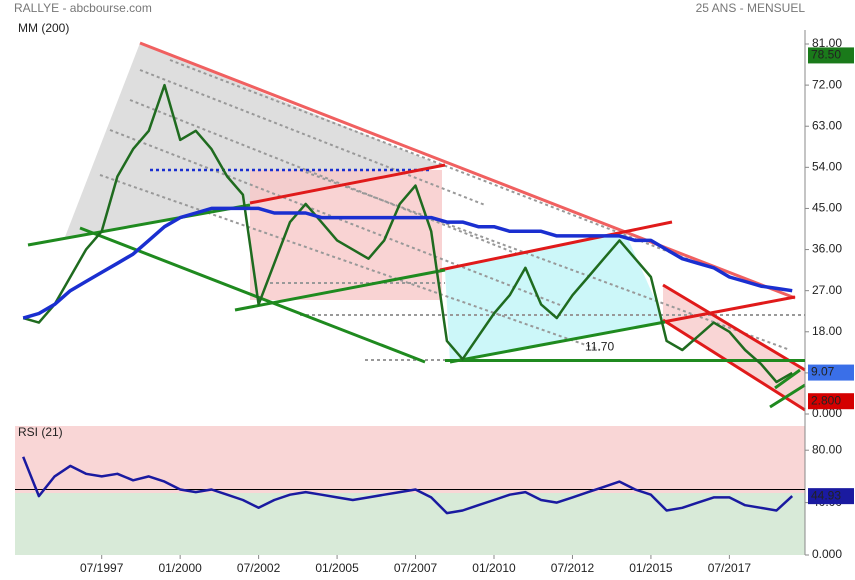  What do you see at coordinates (259, 568) in the screenshot?
I see `x-tick-label: 07/2002` at bounding box center [259, 568].